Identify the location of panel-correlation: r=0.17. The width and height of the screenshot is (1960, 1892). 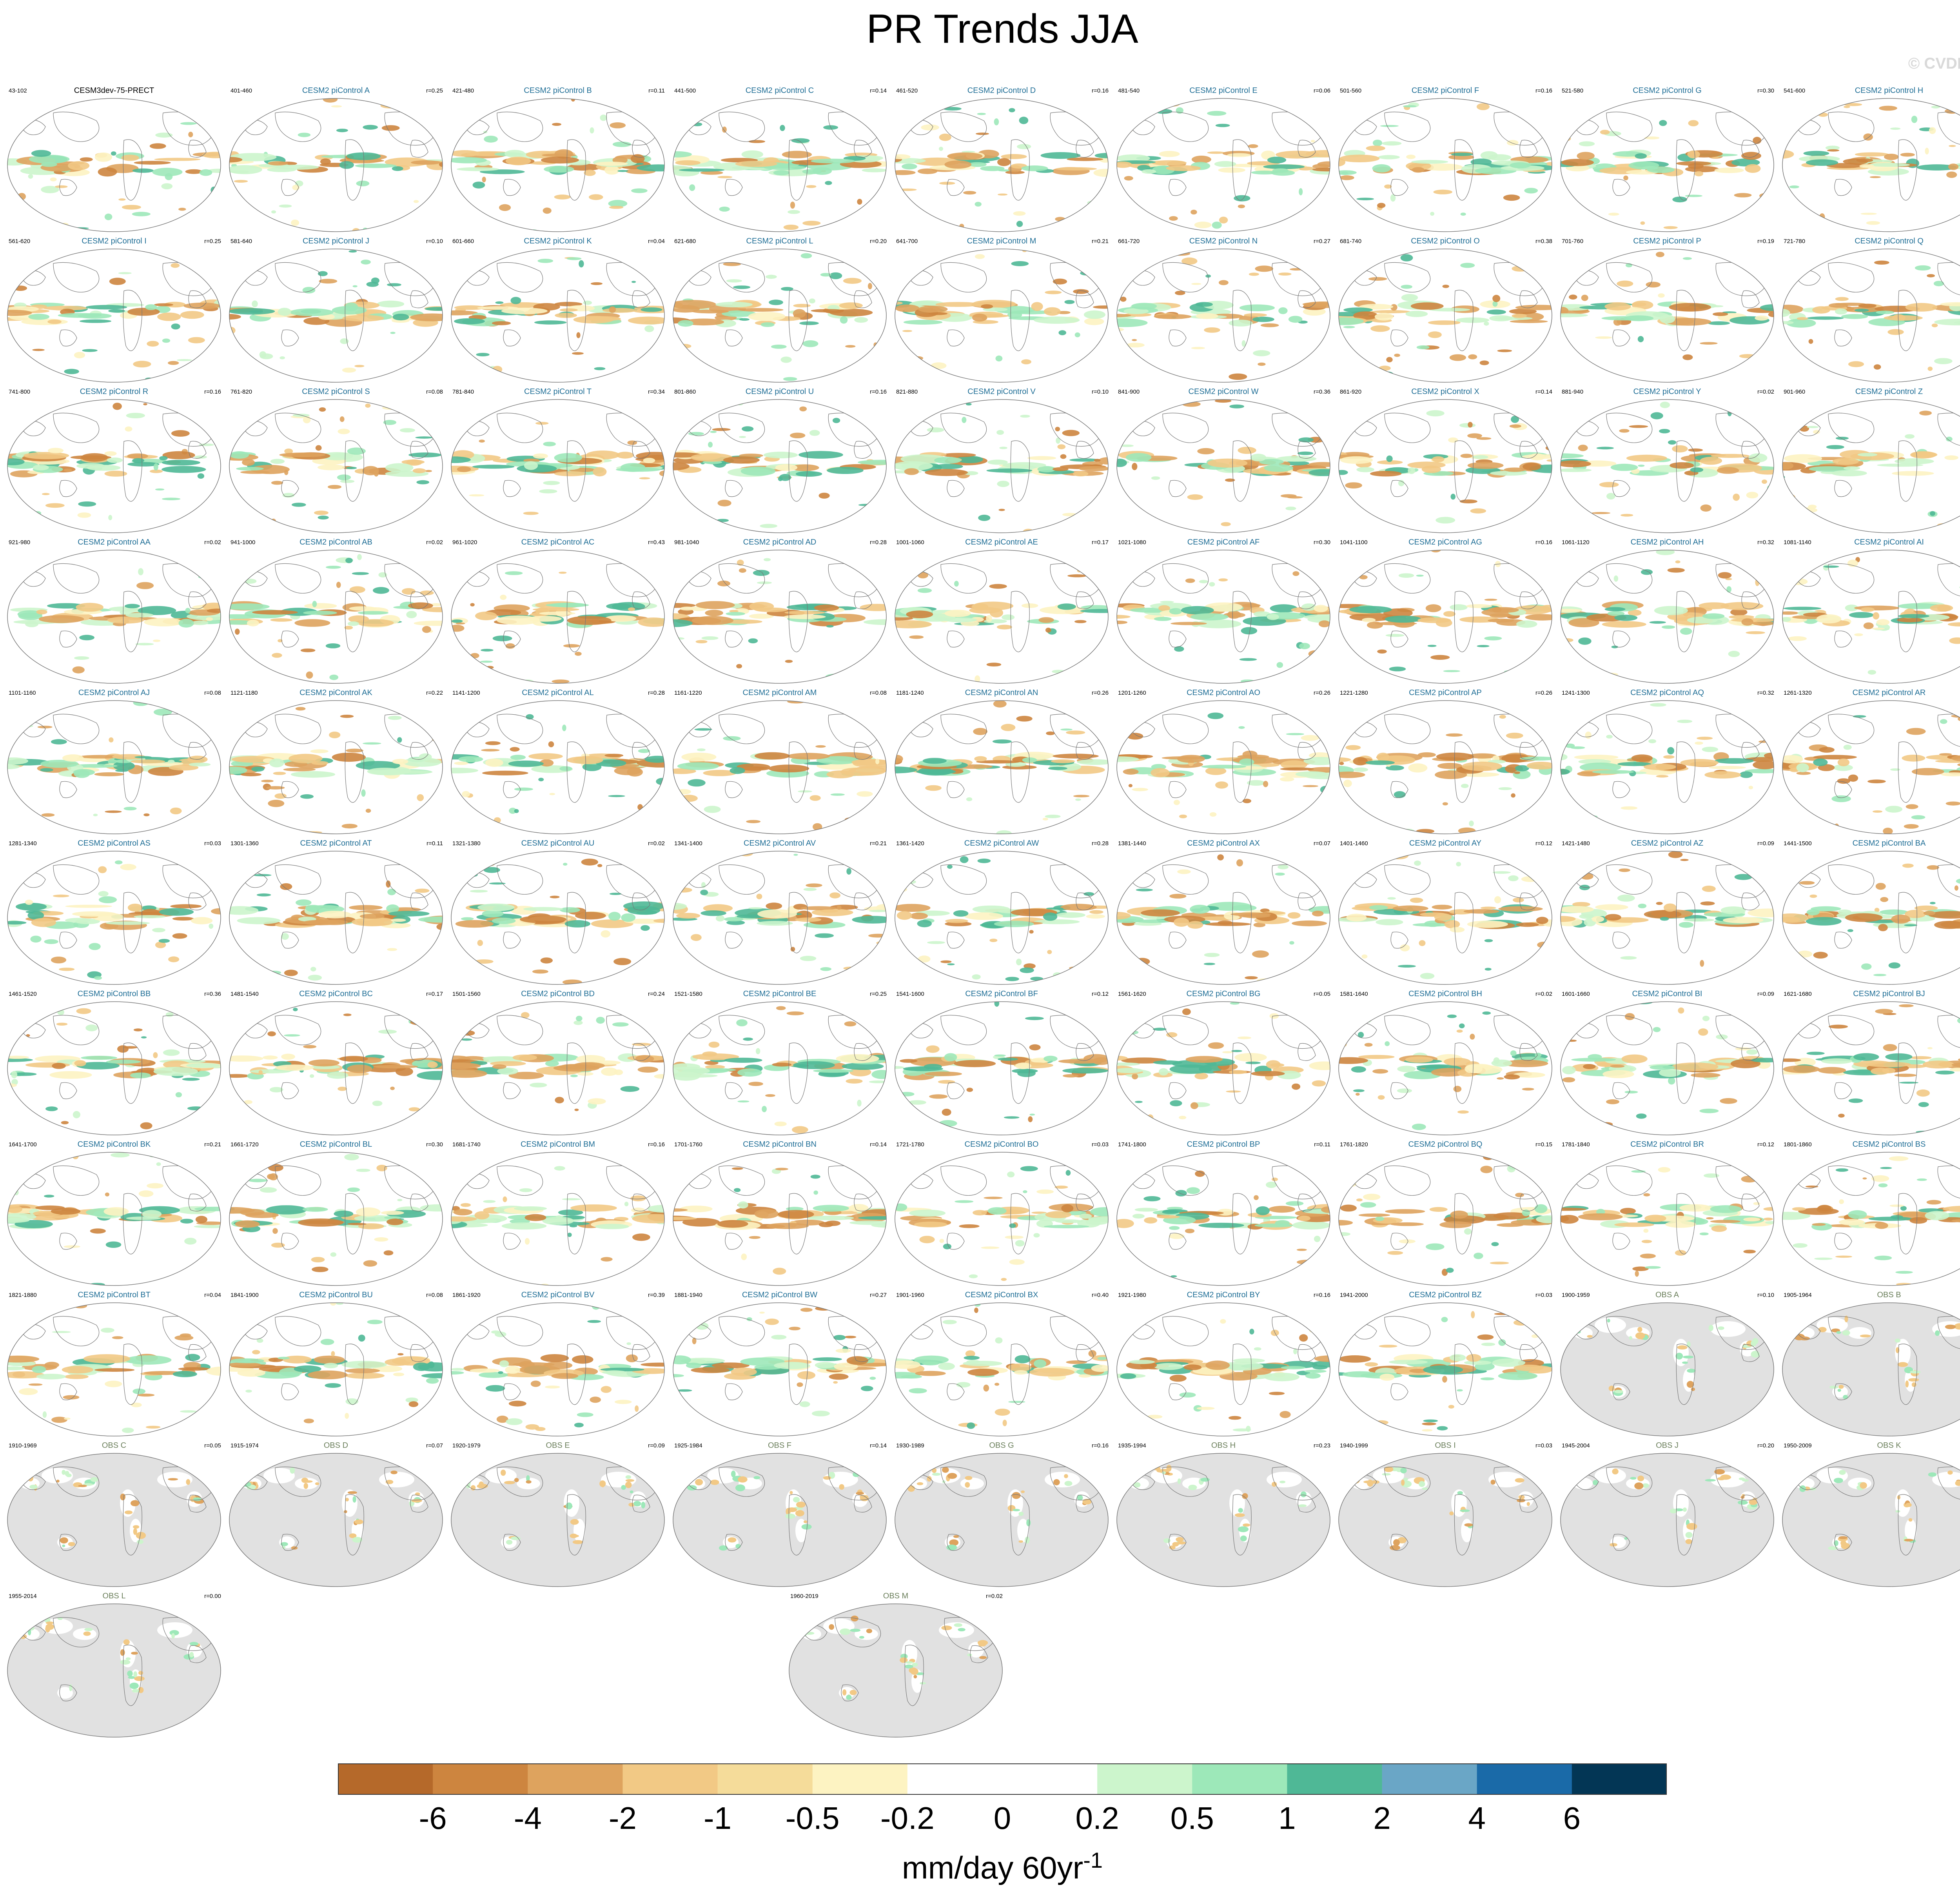
(434, 994).